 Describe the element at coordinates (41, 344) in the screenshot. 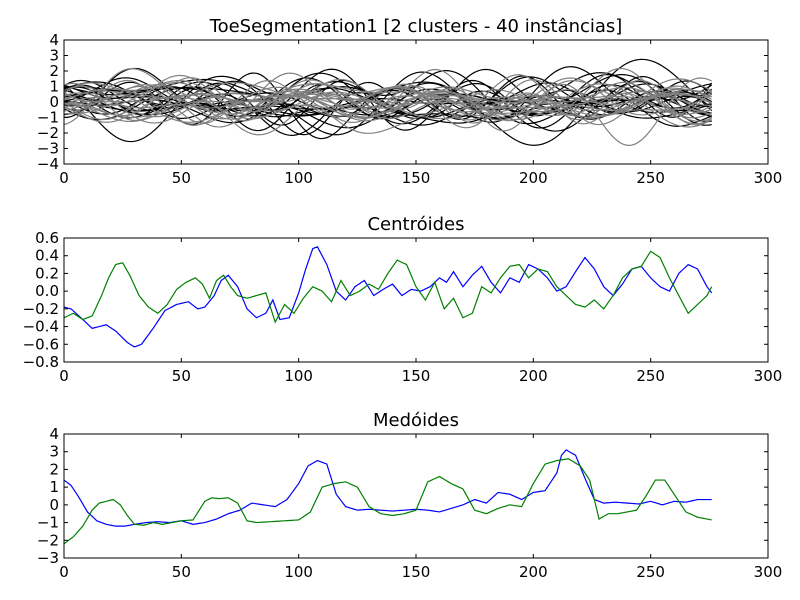

I see `y-tick-label: −0.6` at that location.